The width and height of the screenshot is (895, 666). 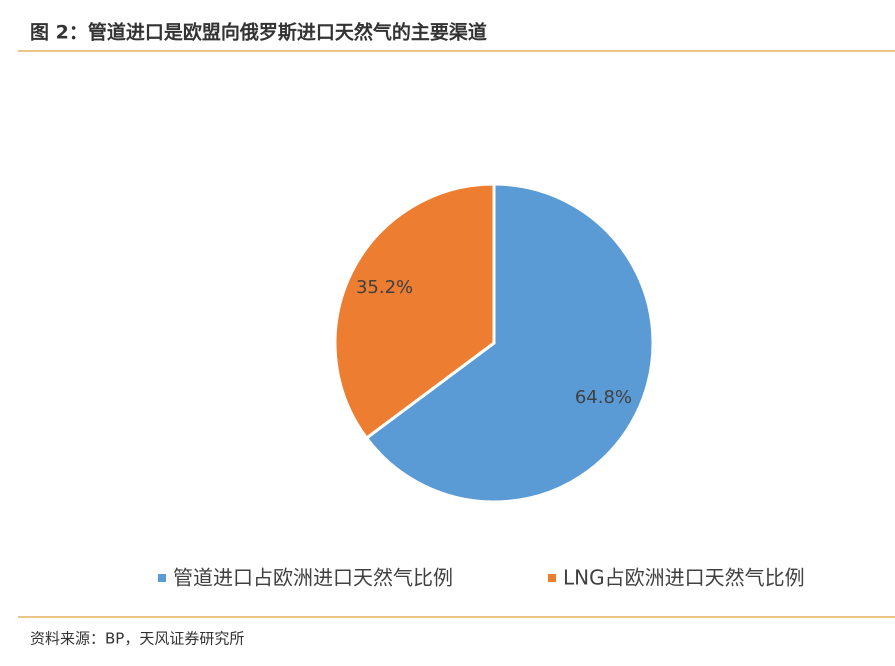 What do you see at coordinates (313, 578) in the screenshot?
I see `legend-label: 管道进口占欧洲进口天然气比例` at bounding box center [313, 578].